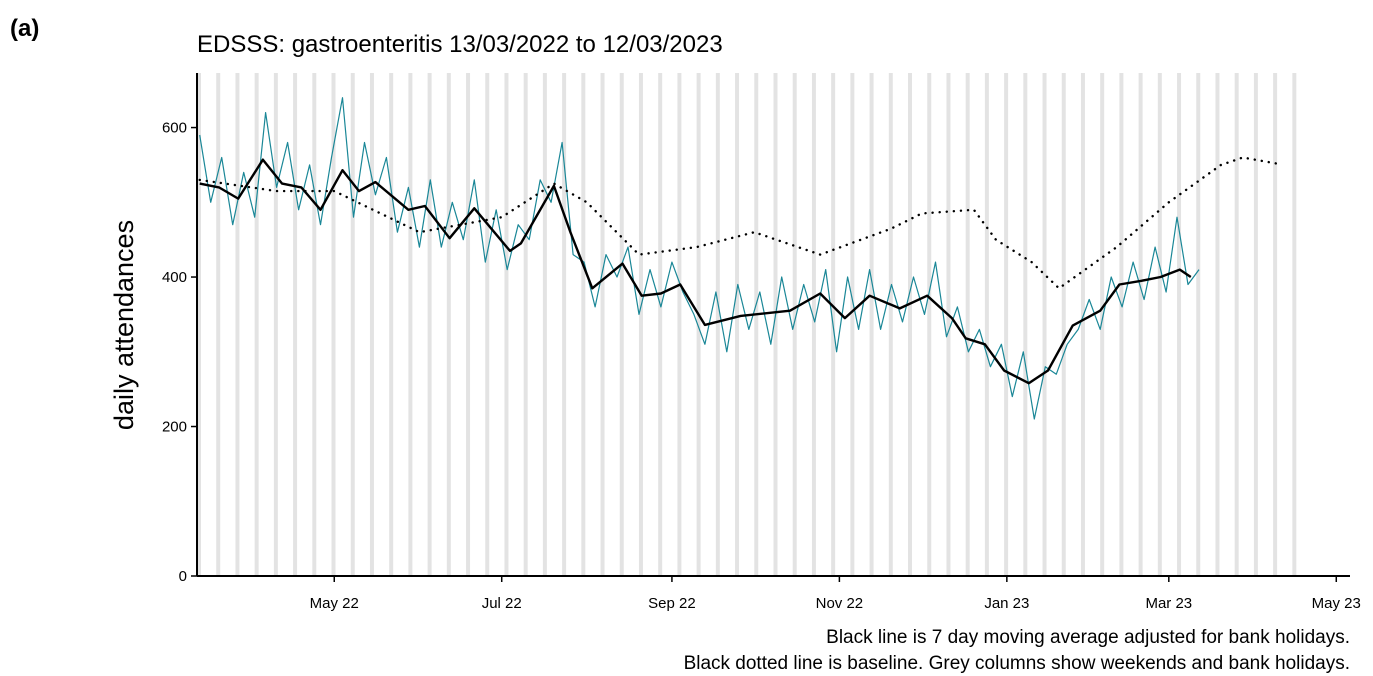 Image resolution: width=1373 pixels, height=676 pixels. Describe the element at coordinates (1168, 603) in the screenshot. I see `x-tick-label: Mar 23` at that location.